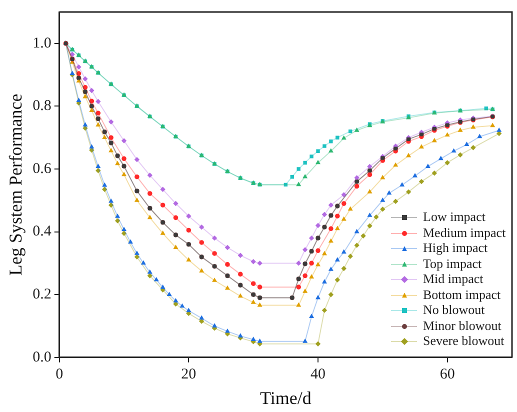 Image resolution: width=517 pixels, height=412 pixels. What do you see at coordinates (464, 232) in the screenshot?
I see `legend-label: Medium impact` at bounding box center [464, 232].